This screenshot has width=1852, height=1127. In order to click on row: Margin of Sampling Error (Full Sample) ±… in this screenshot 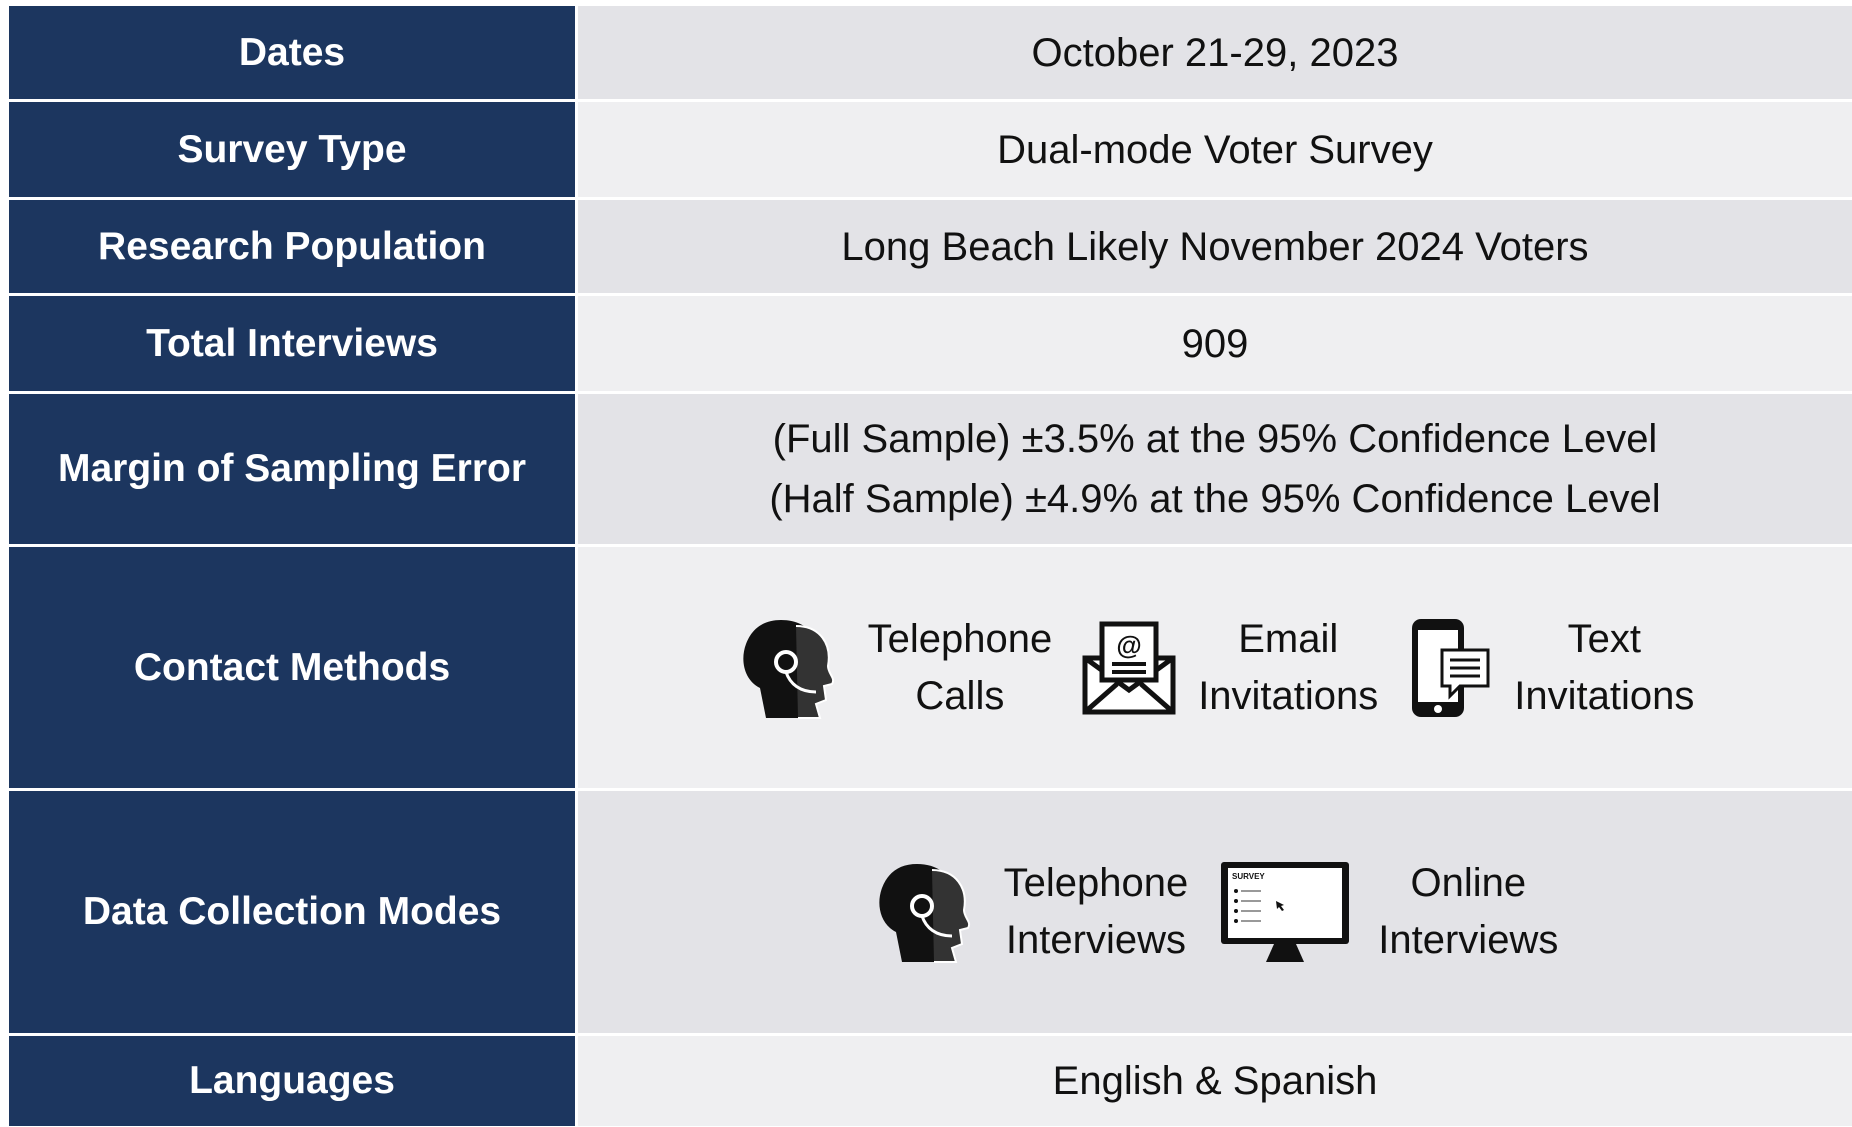, I will do `click(930, 470)`.